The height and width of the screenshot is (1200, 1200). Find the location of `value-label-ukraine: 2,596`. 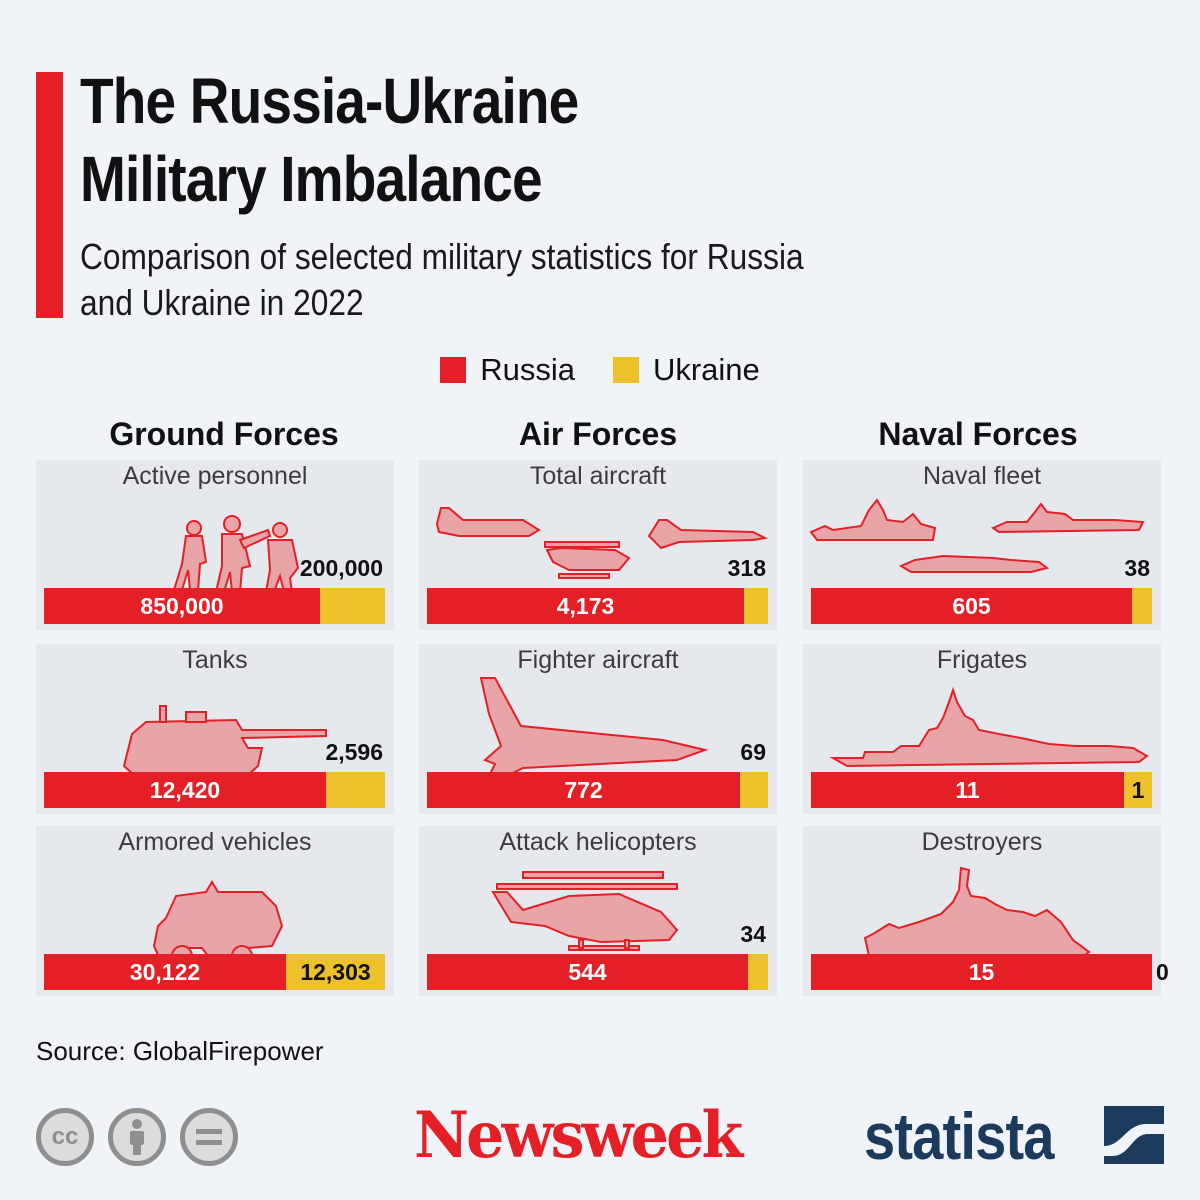

value-label-ukraine: 2,596 is located at coordinates (354, 752).